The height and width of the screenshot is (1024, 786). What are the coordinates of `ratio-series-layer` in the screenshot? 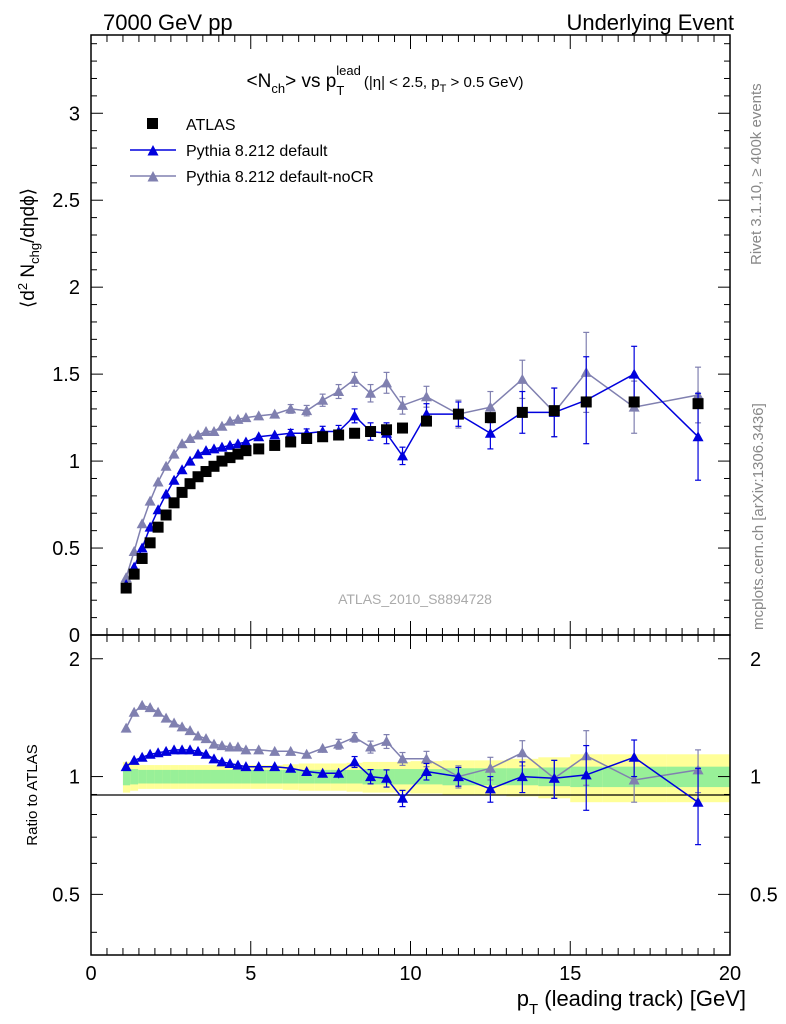 It's located at (412, 772).